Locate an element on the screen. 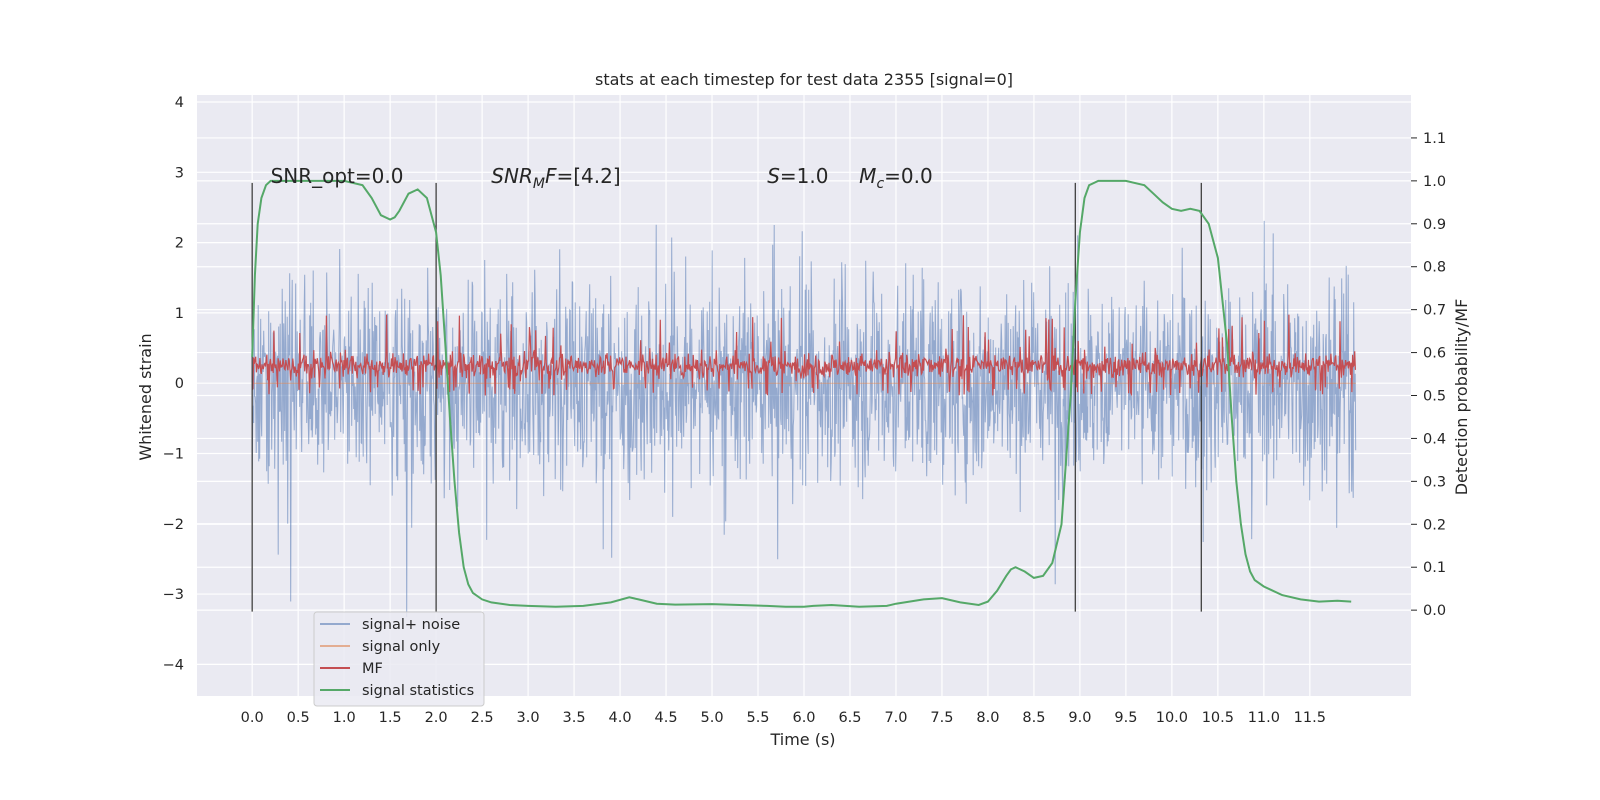  x-tick-label: 6.0 is located at coordinates (803, 718).